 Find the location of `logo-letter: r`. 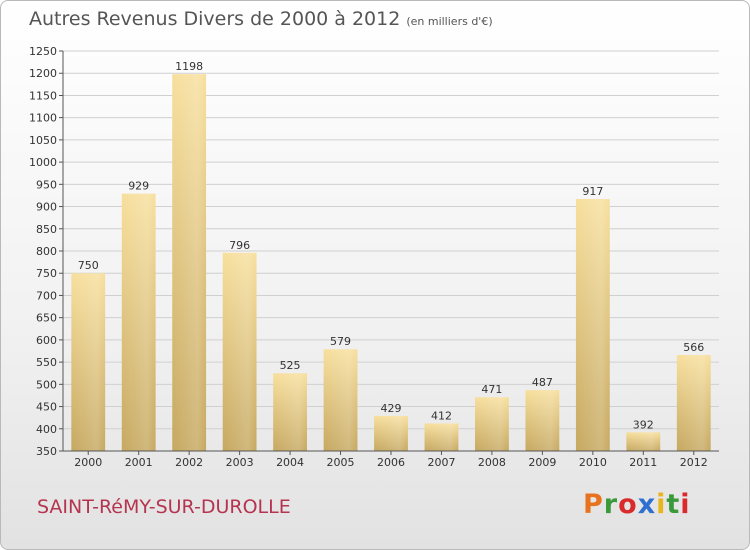

logo-letter: r is located at coordinates (611, 504).